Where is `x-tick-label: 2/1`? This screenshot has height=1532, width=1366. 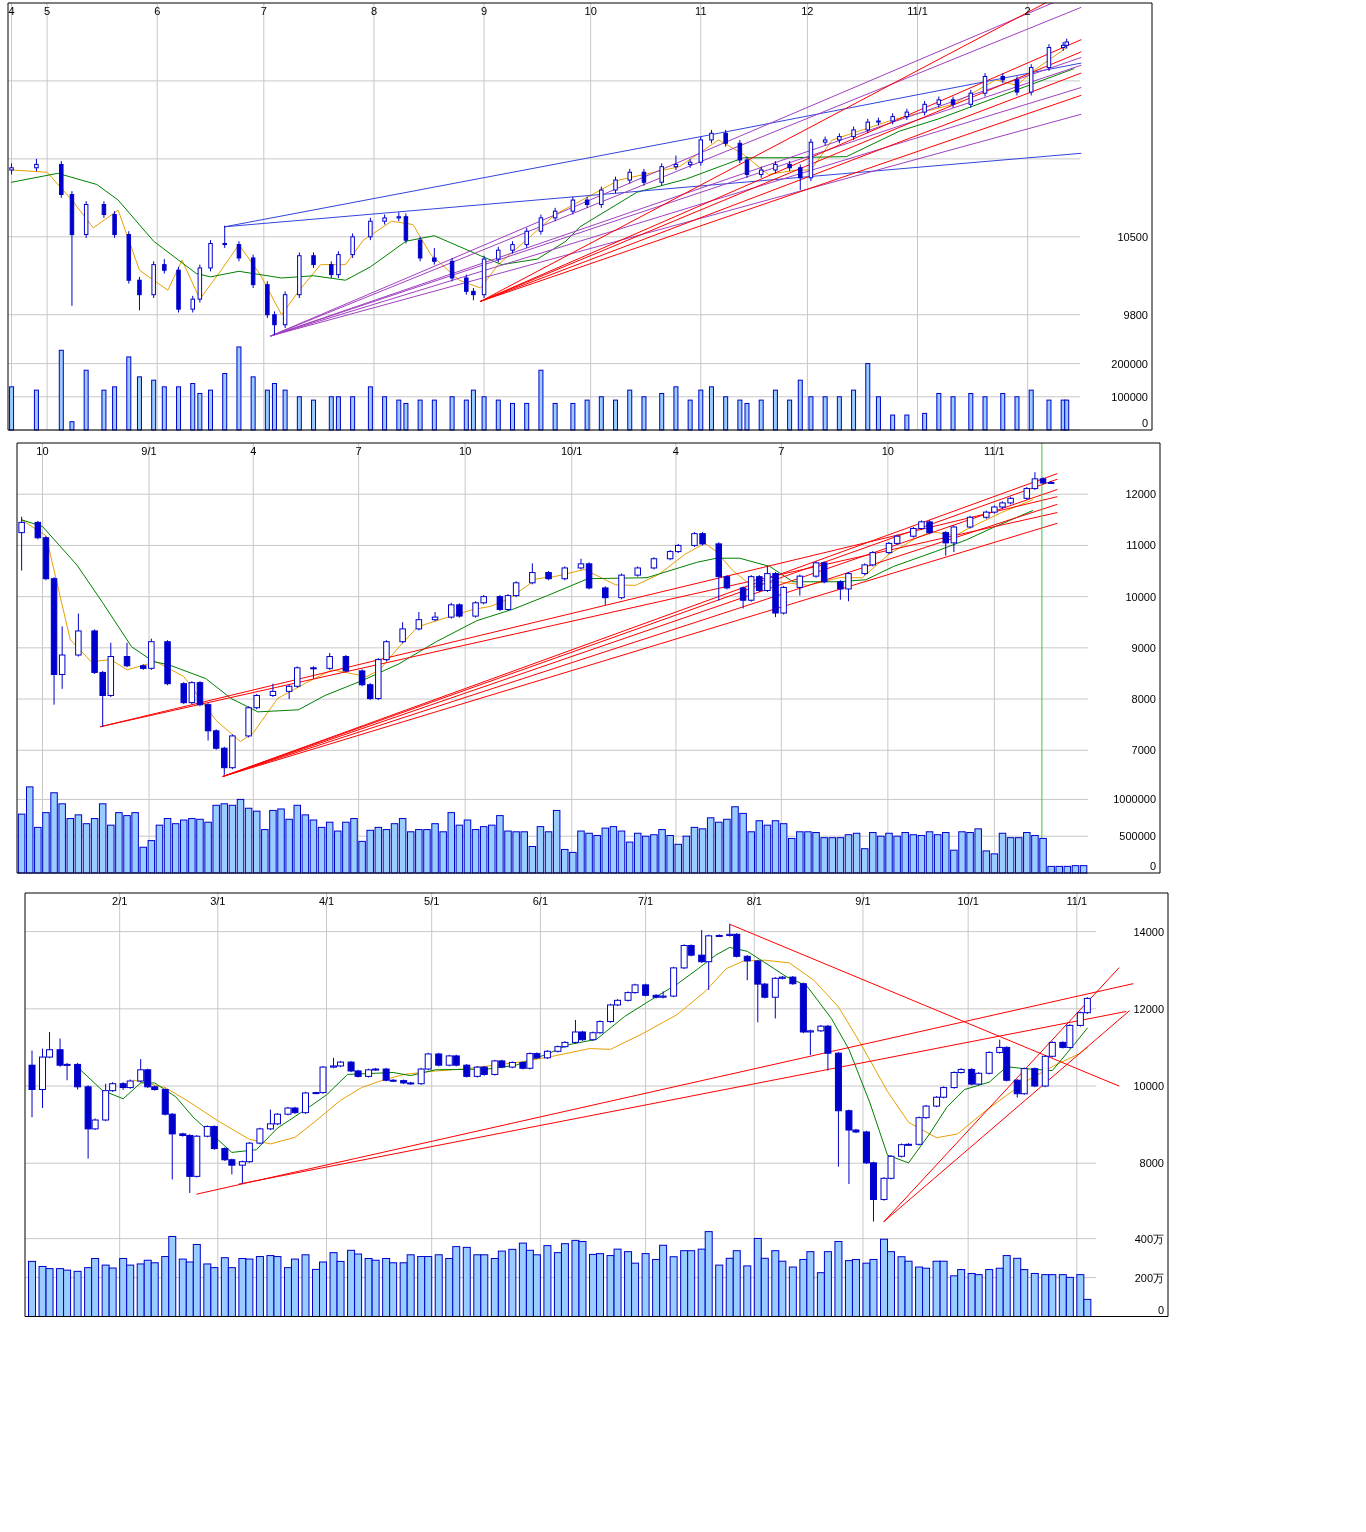 x-tick-label: 2/1 is located at coordinates (120, 901).